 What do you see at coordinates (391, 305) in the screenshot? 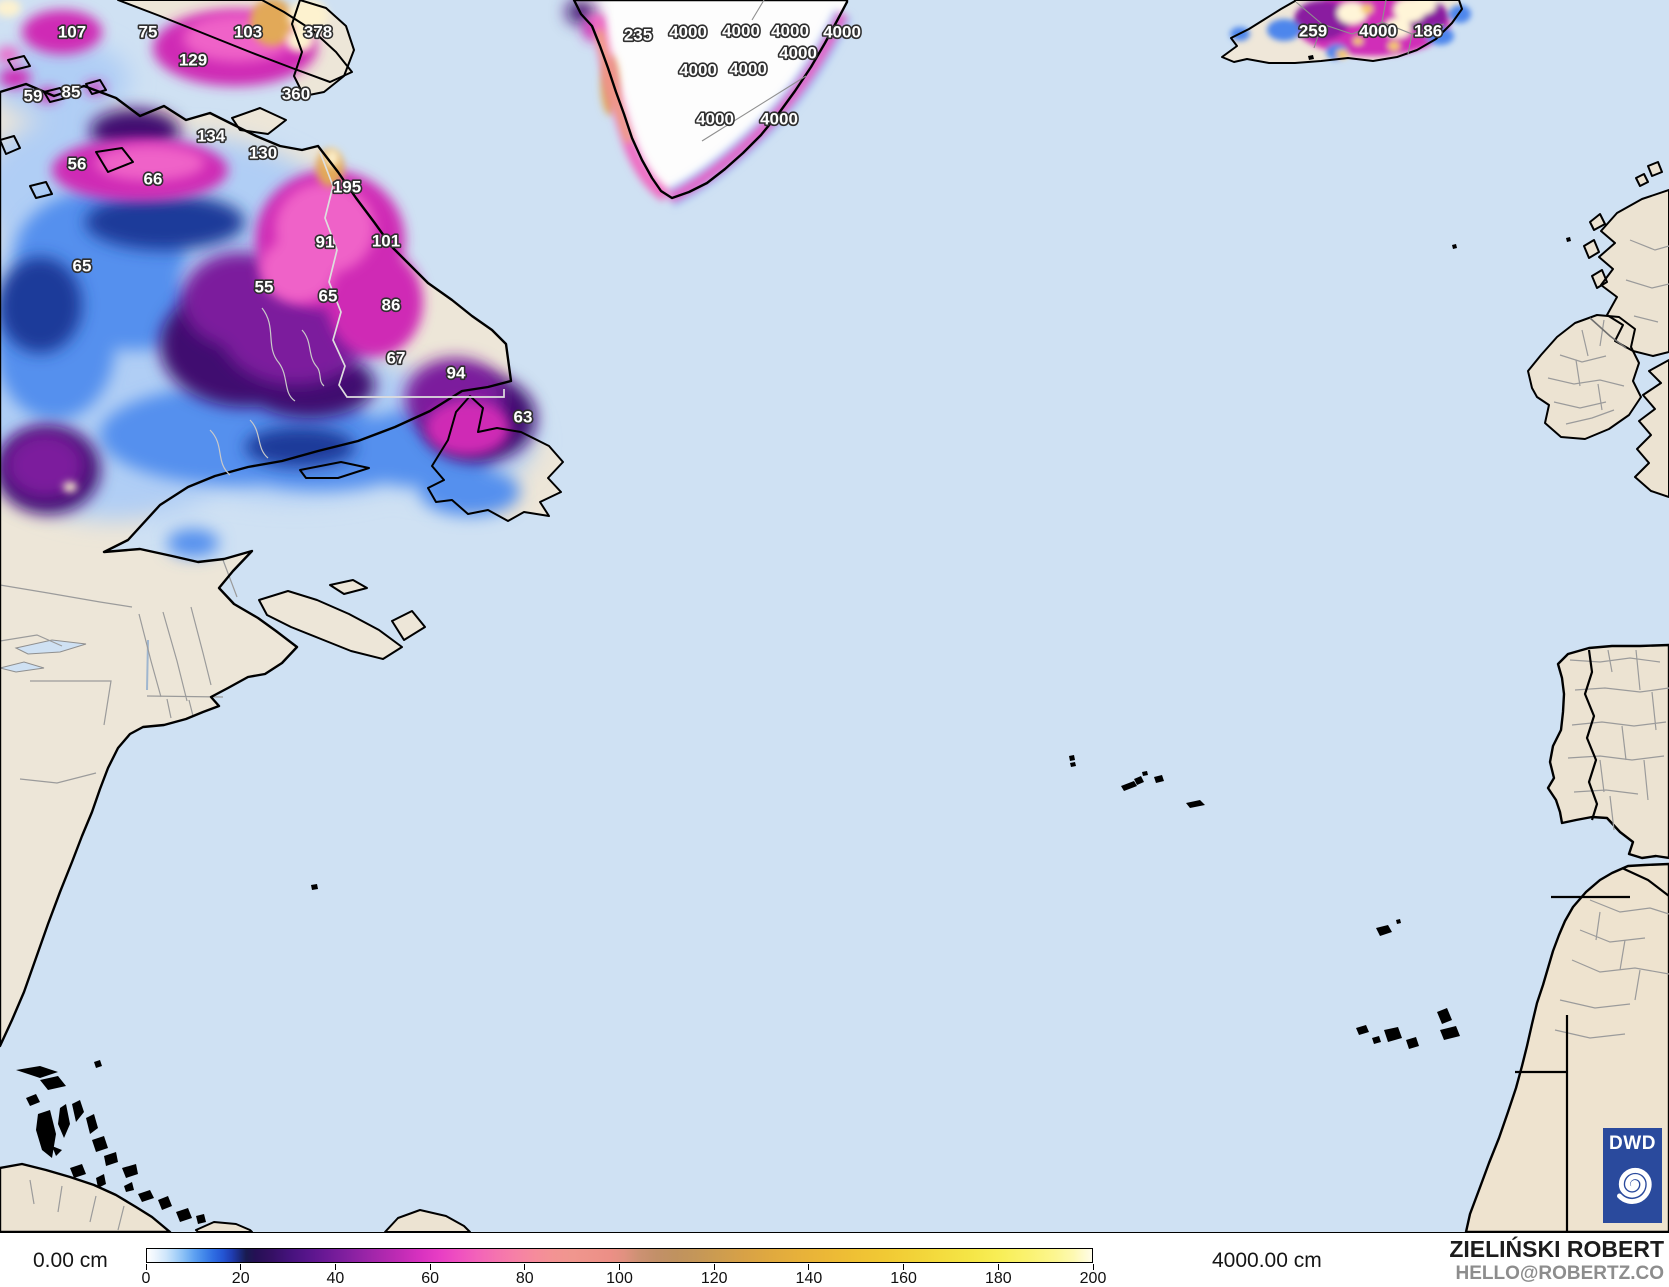
I see `map-value-label: 86` at bounding box center [391, 305].